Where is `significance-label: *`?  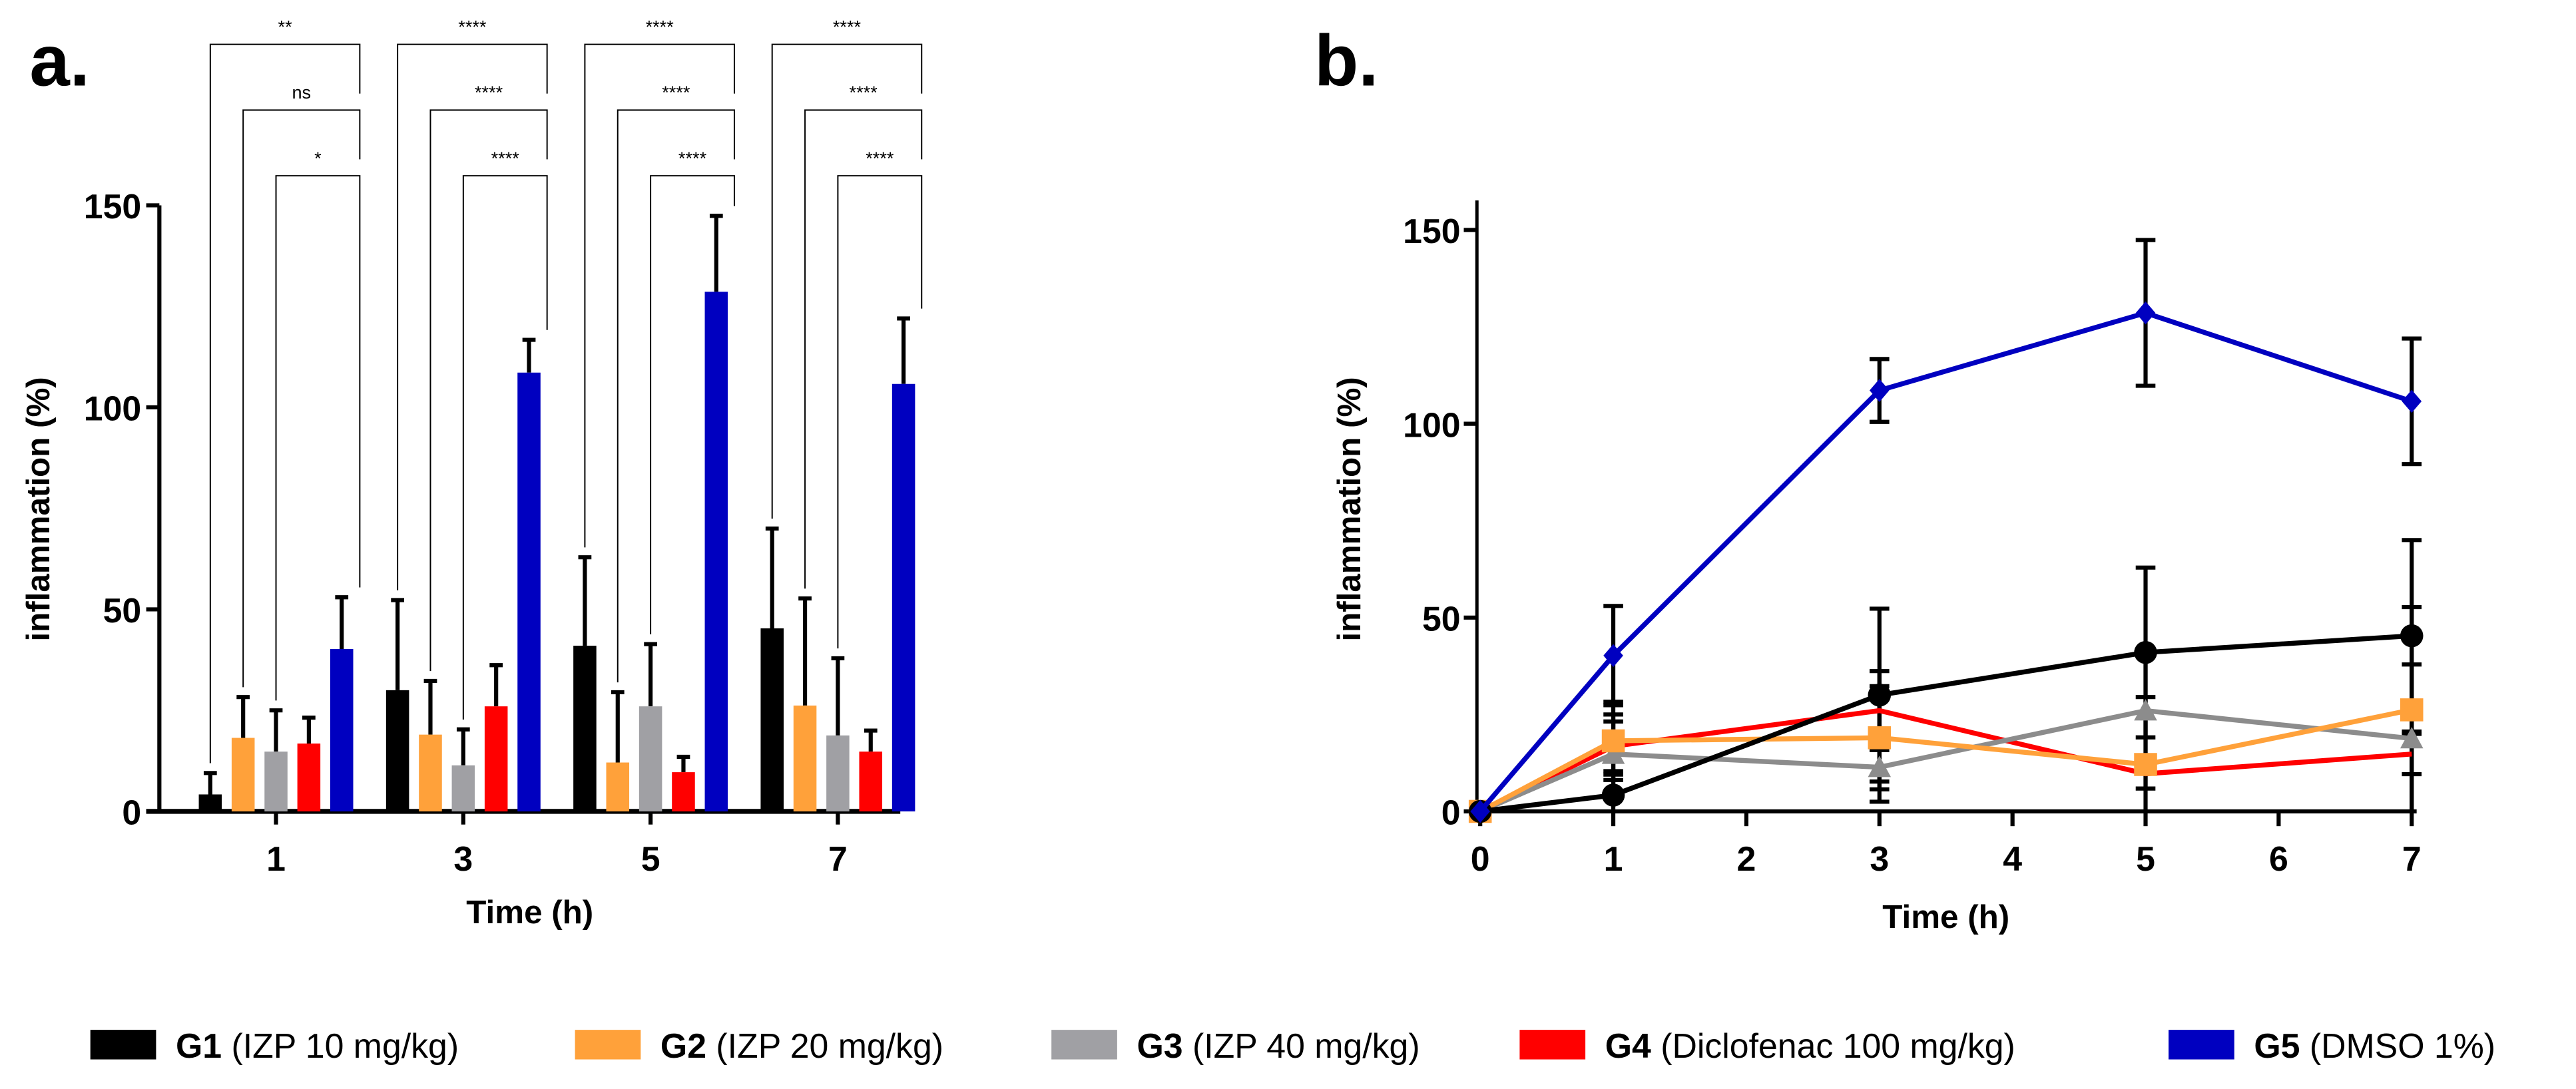
significance-label: * is located at coordinates (318, 158).